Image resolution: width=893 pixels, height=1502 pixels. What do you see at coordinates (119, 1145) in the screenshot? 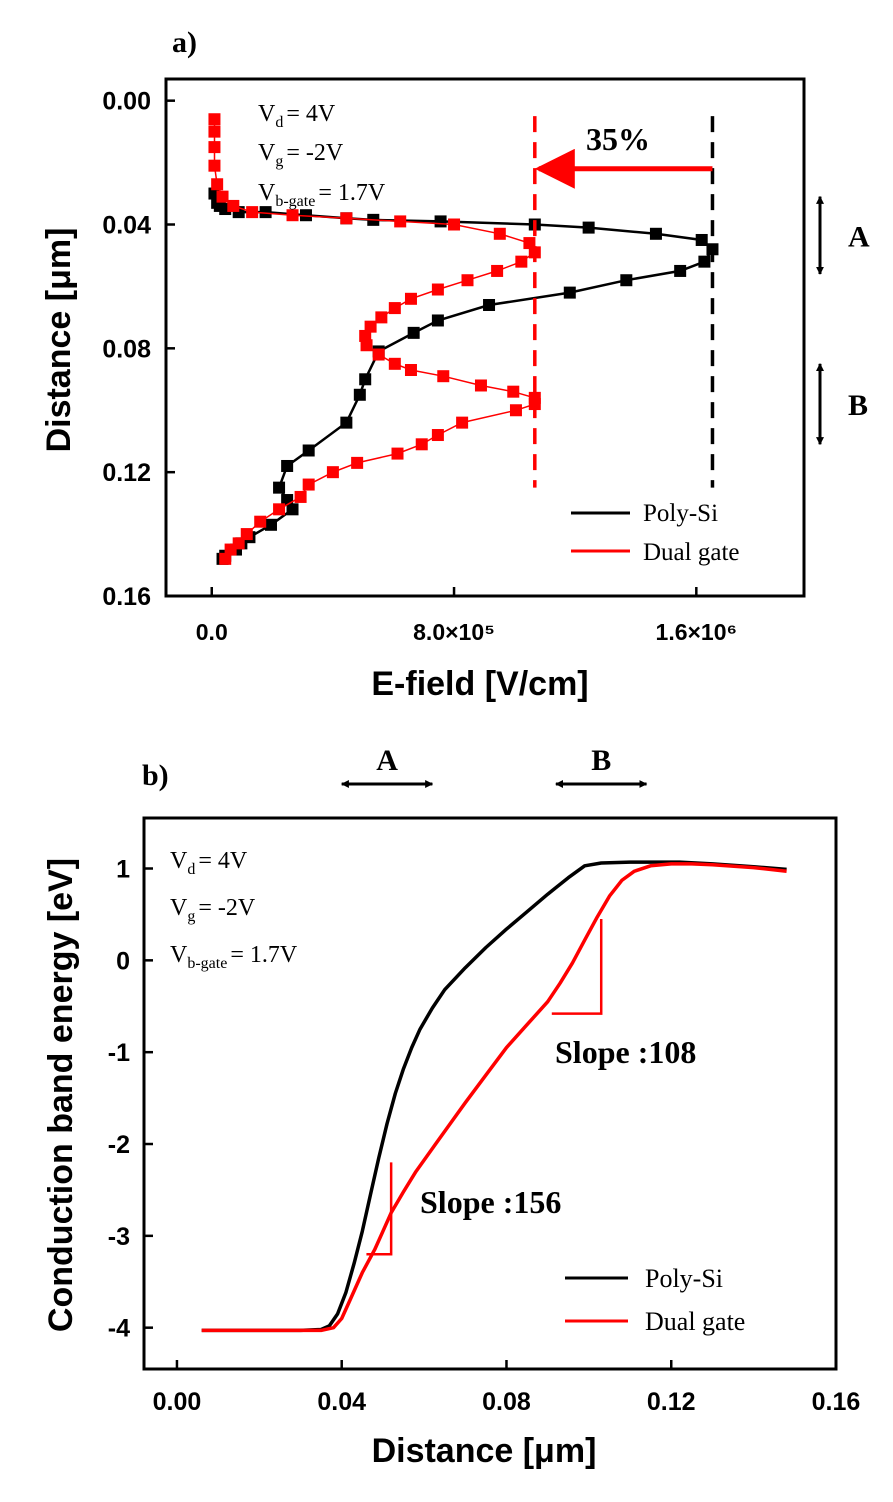
I see `y-tick-label: -2` at bounding box center [119, 1145].